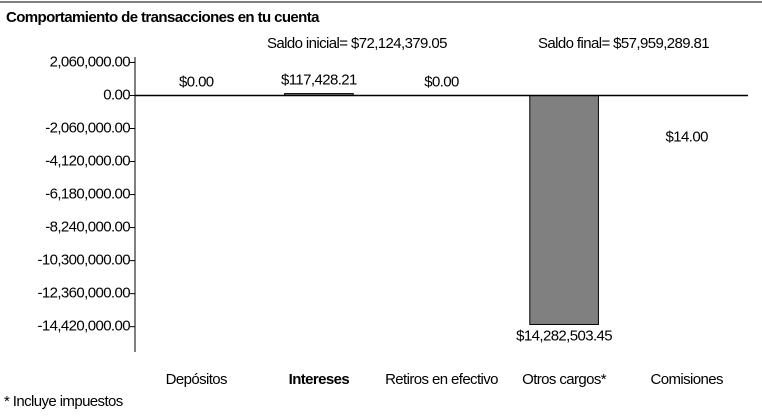  Describe the element at coordinates (687, 379) in the screenshot. I see `x-tick-label: Comisiones` at that location.